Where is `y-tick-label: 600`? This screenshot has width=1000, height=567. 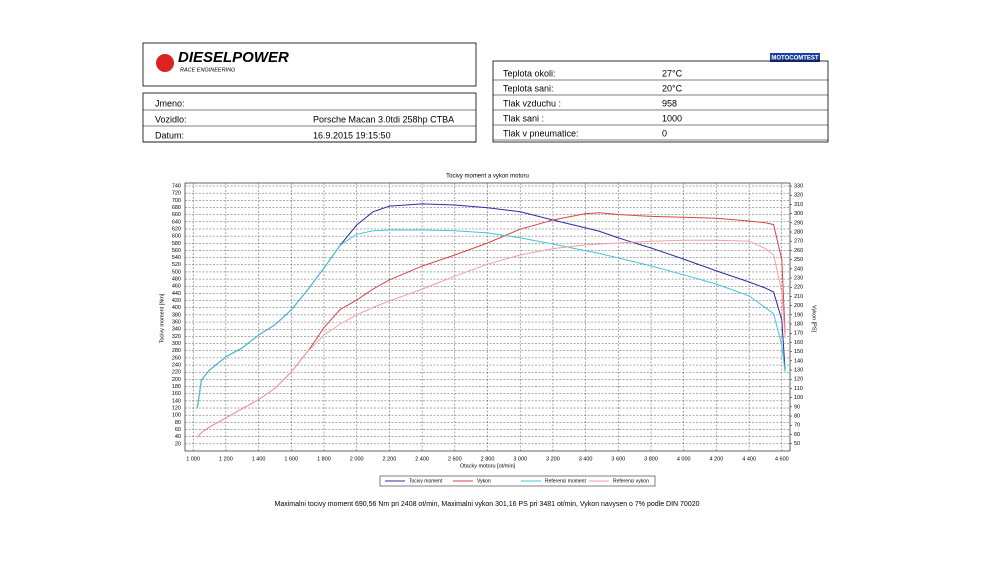 y-tick-label: 600 is located at coordinates (176, 237).